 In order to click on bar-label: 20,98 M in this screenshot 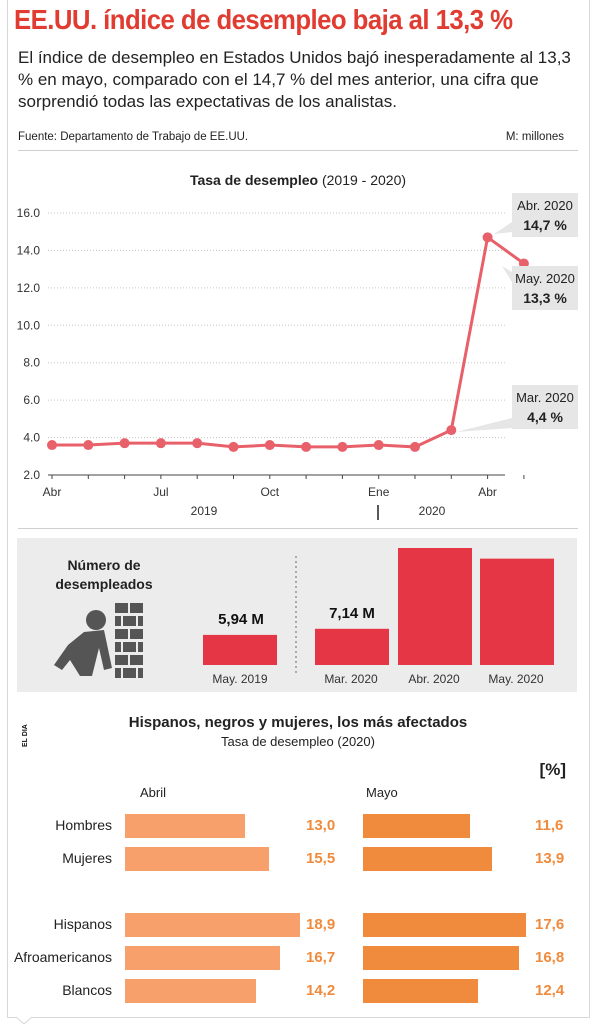, I will do `click(516, 578)`.